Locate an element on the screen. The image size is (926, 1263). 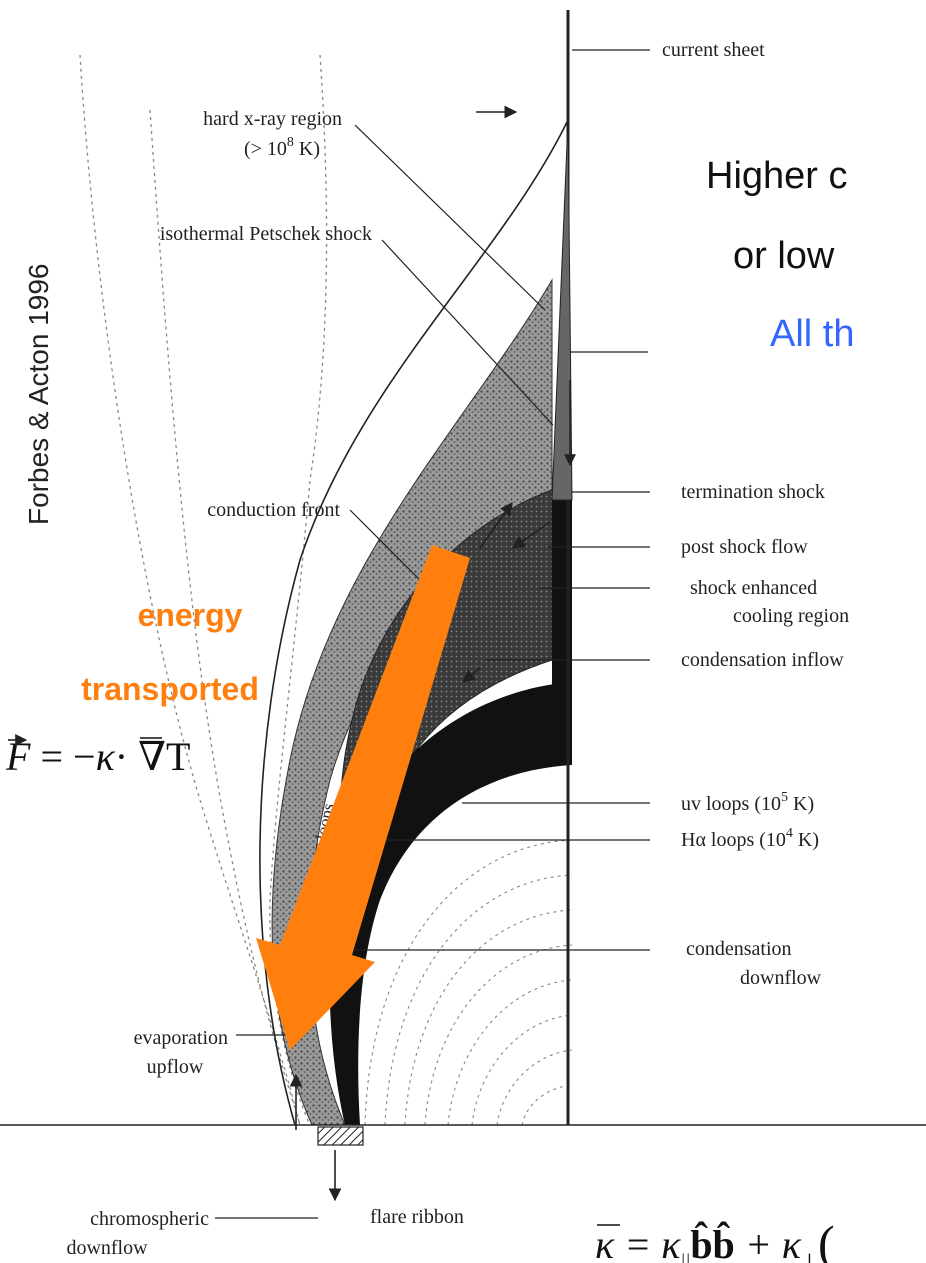
uv-loops-post: K) is located at coordinates (801, 804).